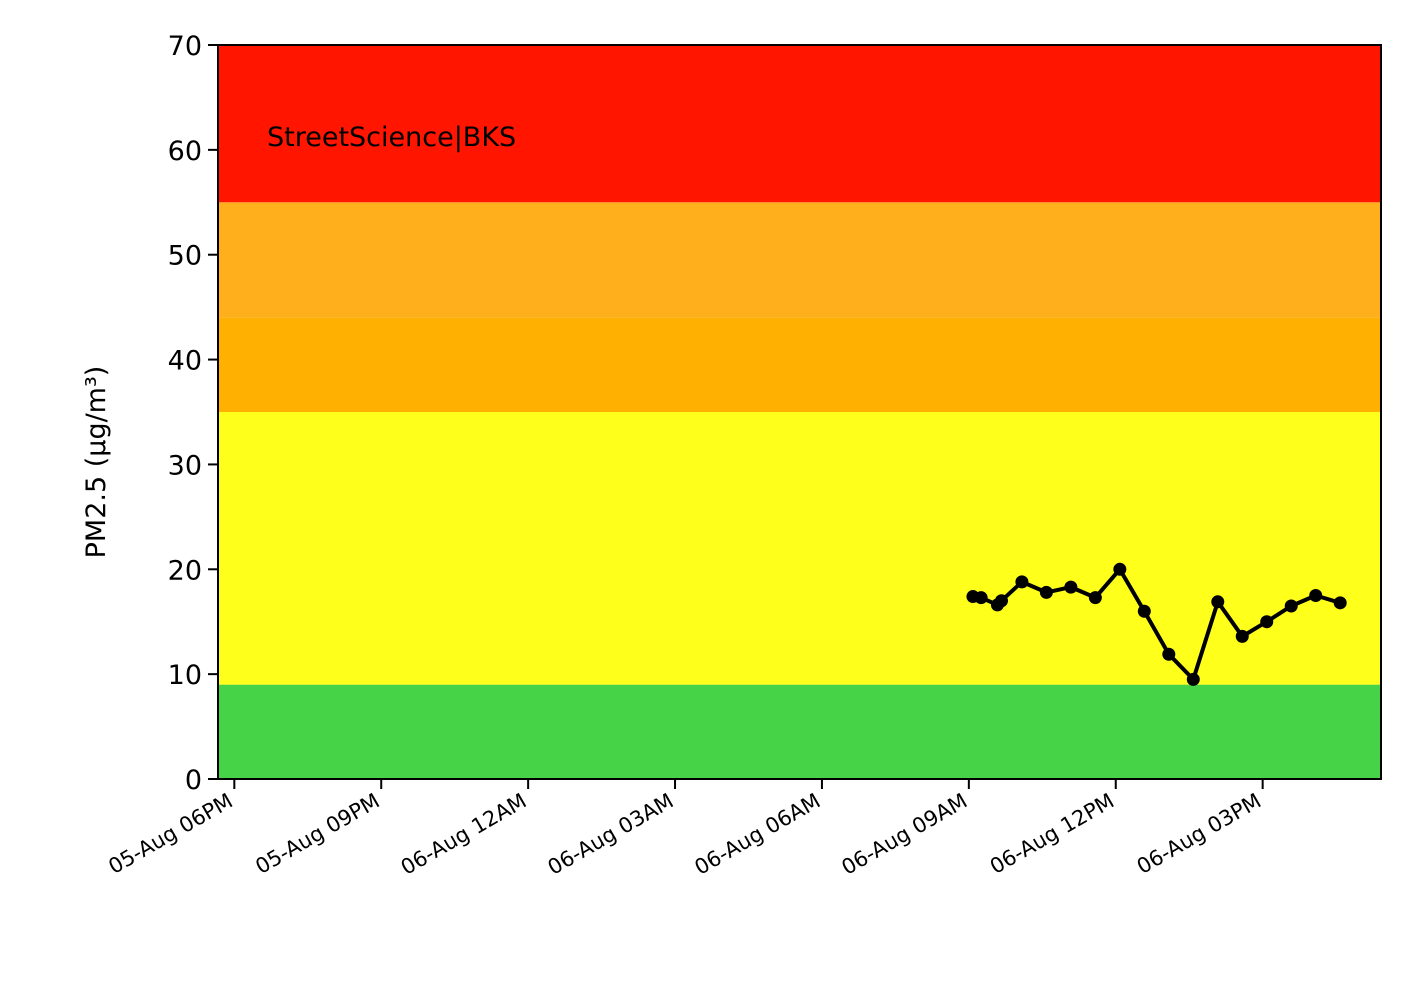 Image resolution: width=1410 pixels, height=984 pixels. Describe the element at coordinates (1052, 834) in the screenshot. I see `x-tick-label: 06-Aug 12PM` at that location.